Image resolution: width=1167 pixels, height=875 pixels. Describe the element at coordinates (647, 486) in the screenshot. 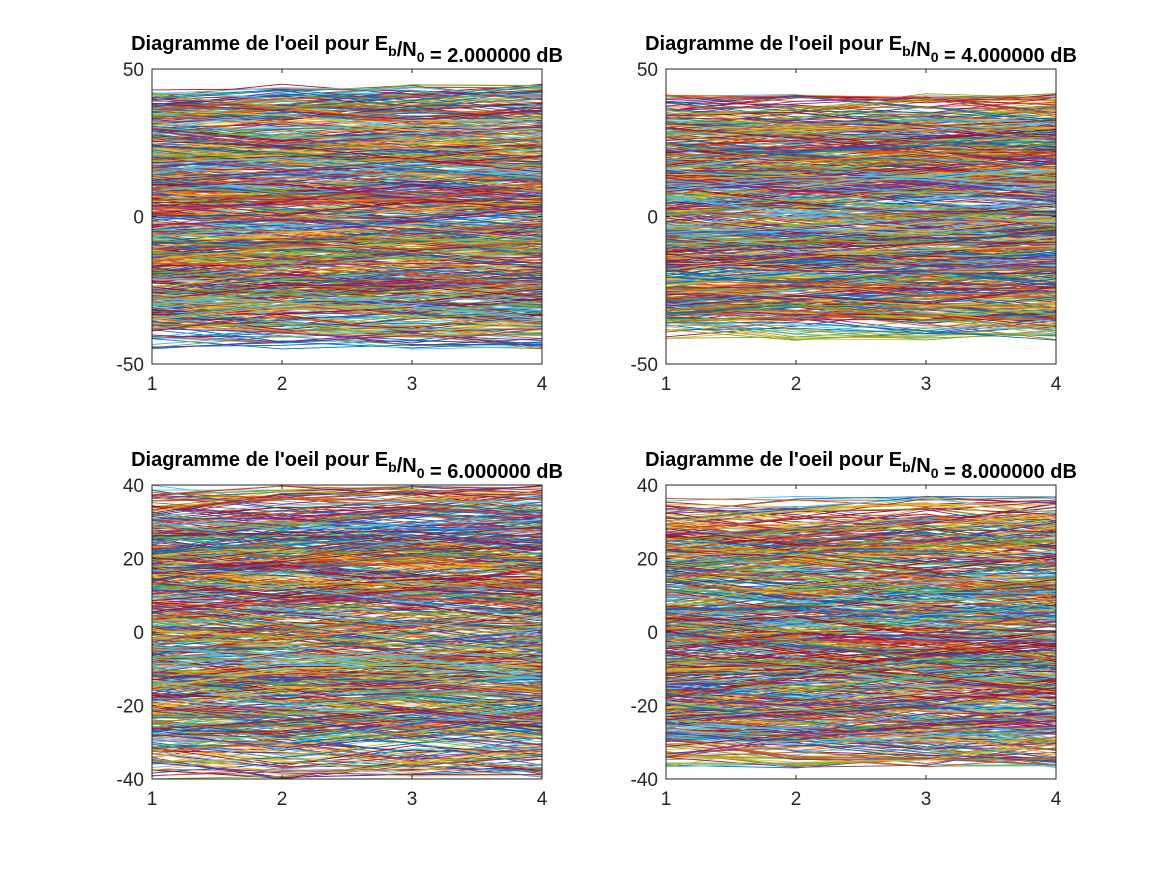

I see `y-tick-label: 40` at that location.